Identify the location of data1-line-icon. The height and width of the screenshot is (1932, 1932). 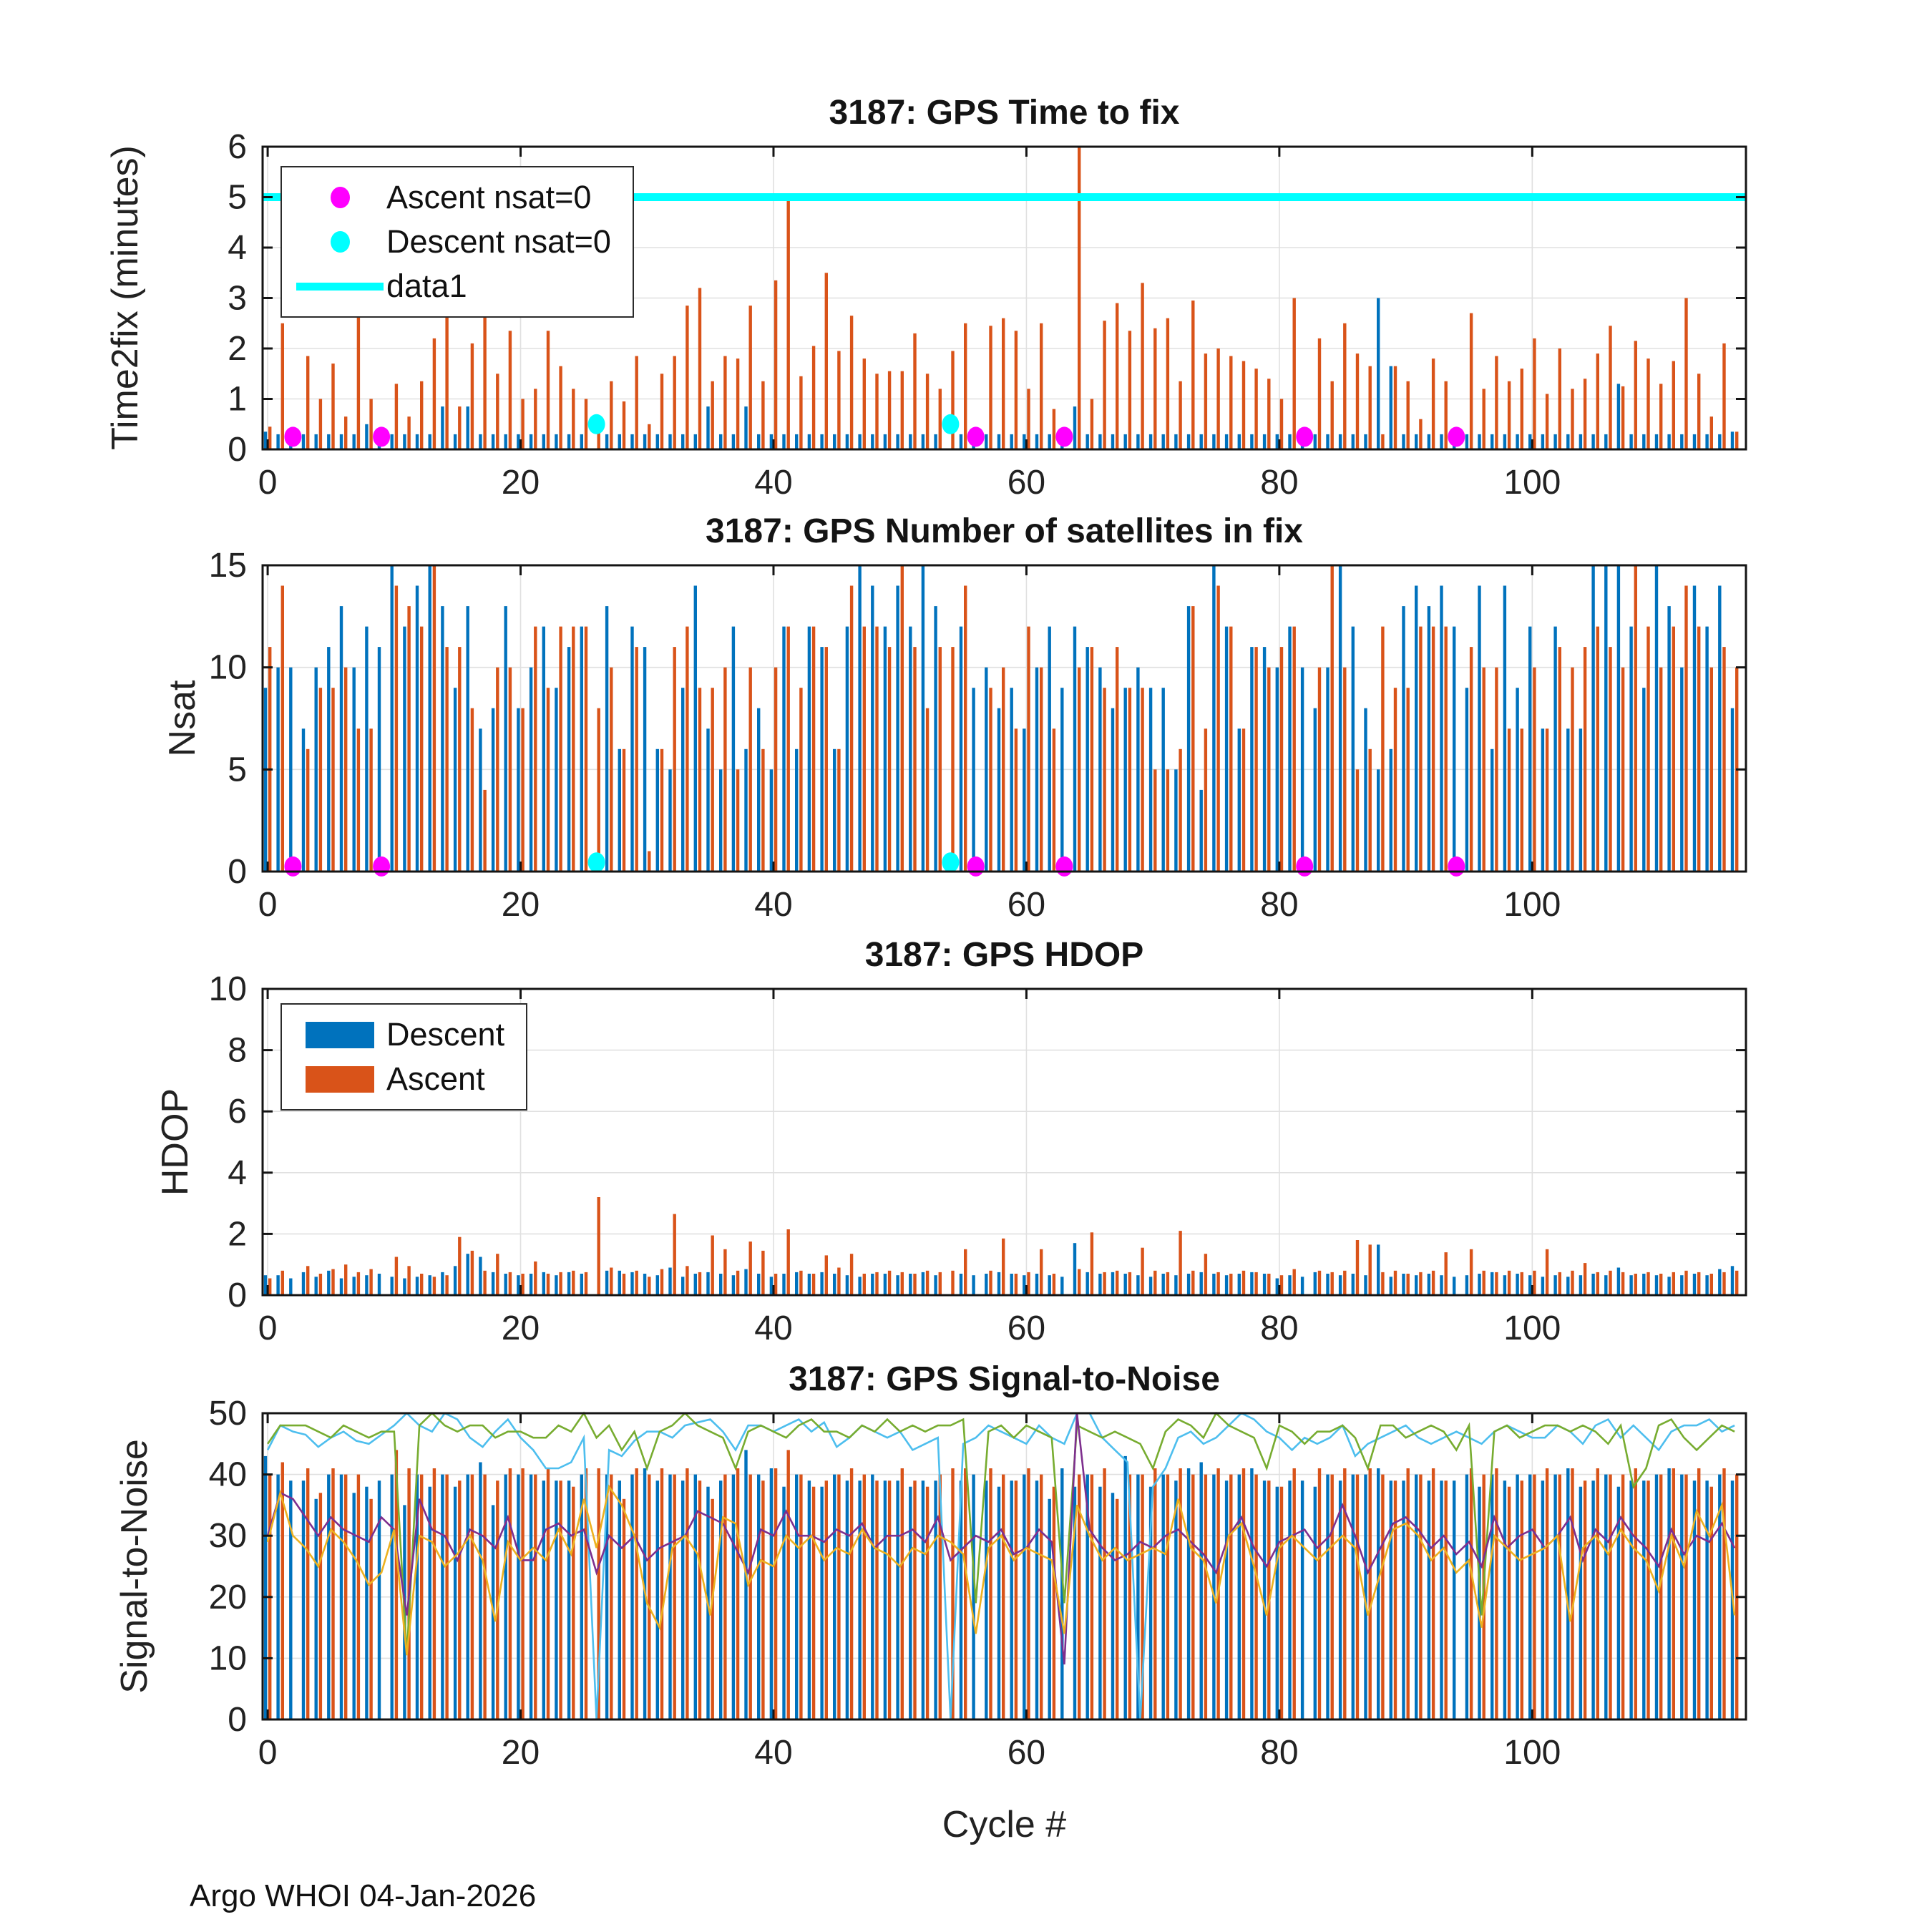
(340, 286).